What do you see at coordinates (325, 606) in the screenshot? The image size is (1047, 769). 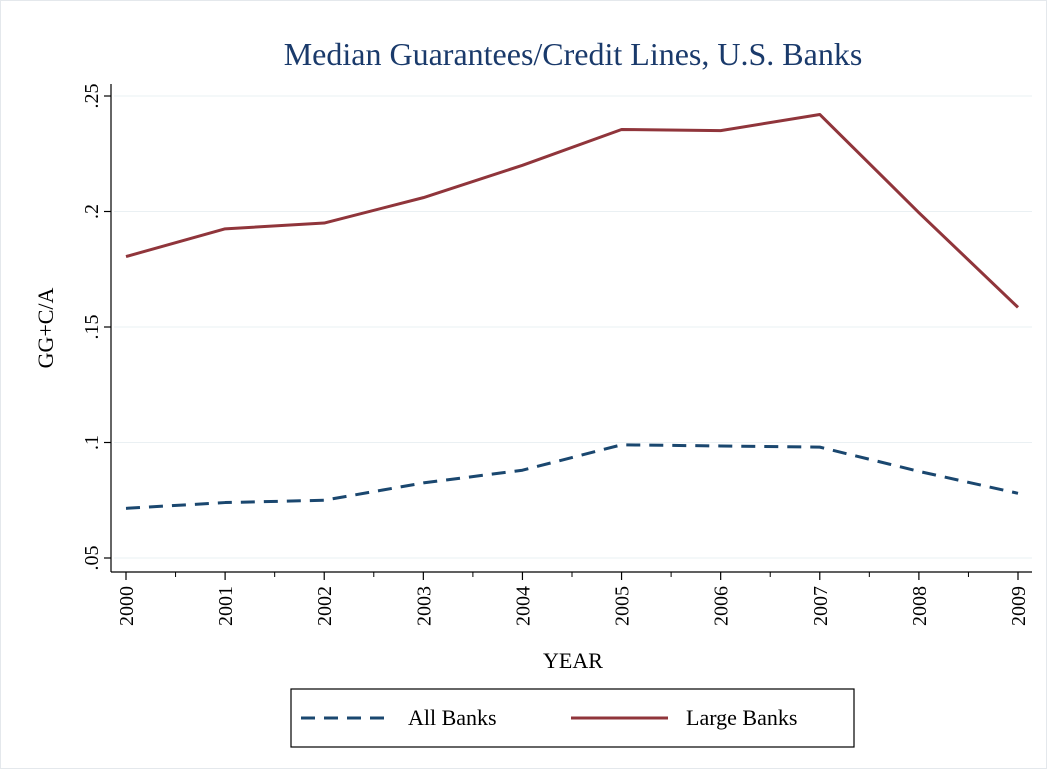 I see `x-tick-label: 2002` at bounding box center [325, 606].